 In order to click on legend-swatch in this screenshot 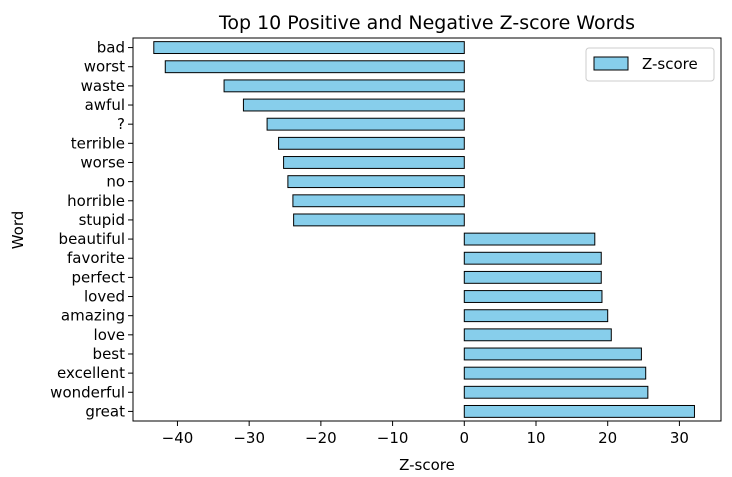, I will do `click(611, 63)`.